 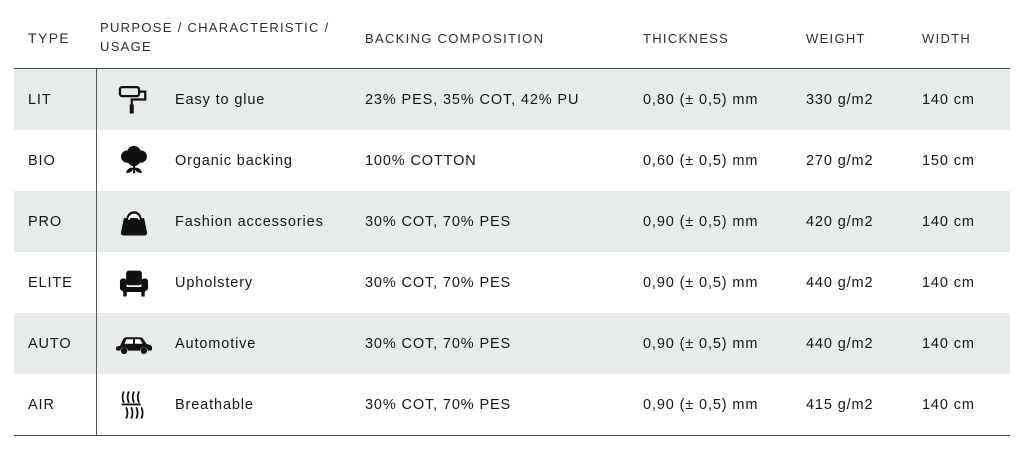 What do you see at coordinates (50, 282) in the screenshot?
I see `row-type: ELITE` at bounding box center [50, 282].